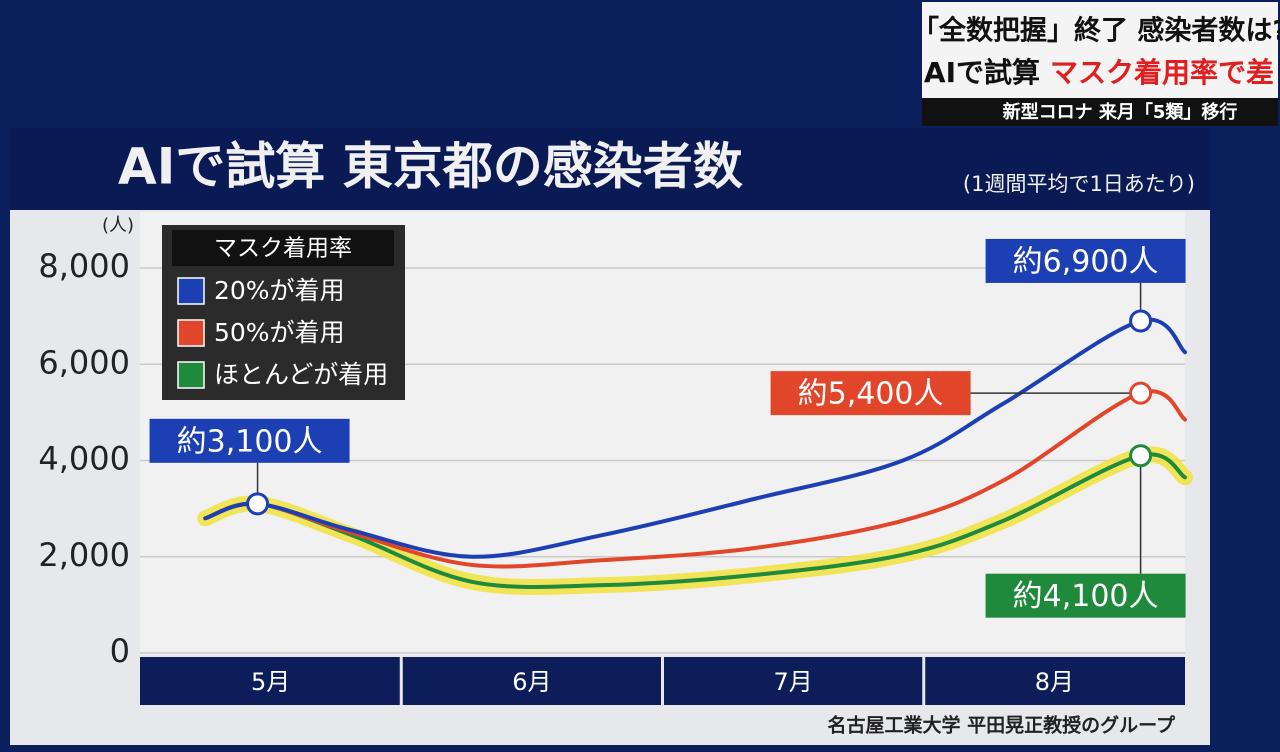 Image resolution: width=1280 pixels, height=752 pixels. Describe the element at coordinates (1100, 50) in the screenshot. I see `caption-box` at that location.